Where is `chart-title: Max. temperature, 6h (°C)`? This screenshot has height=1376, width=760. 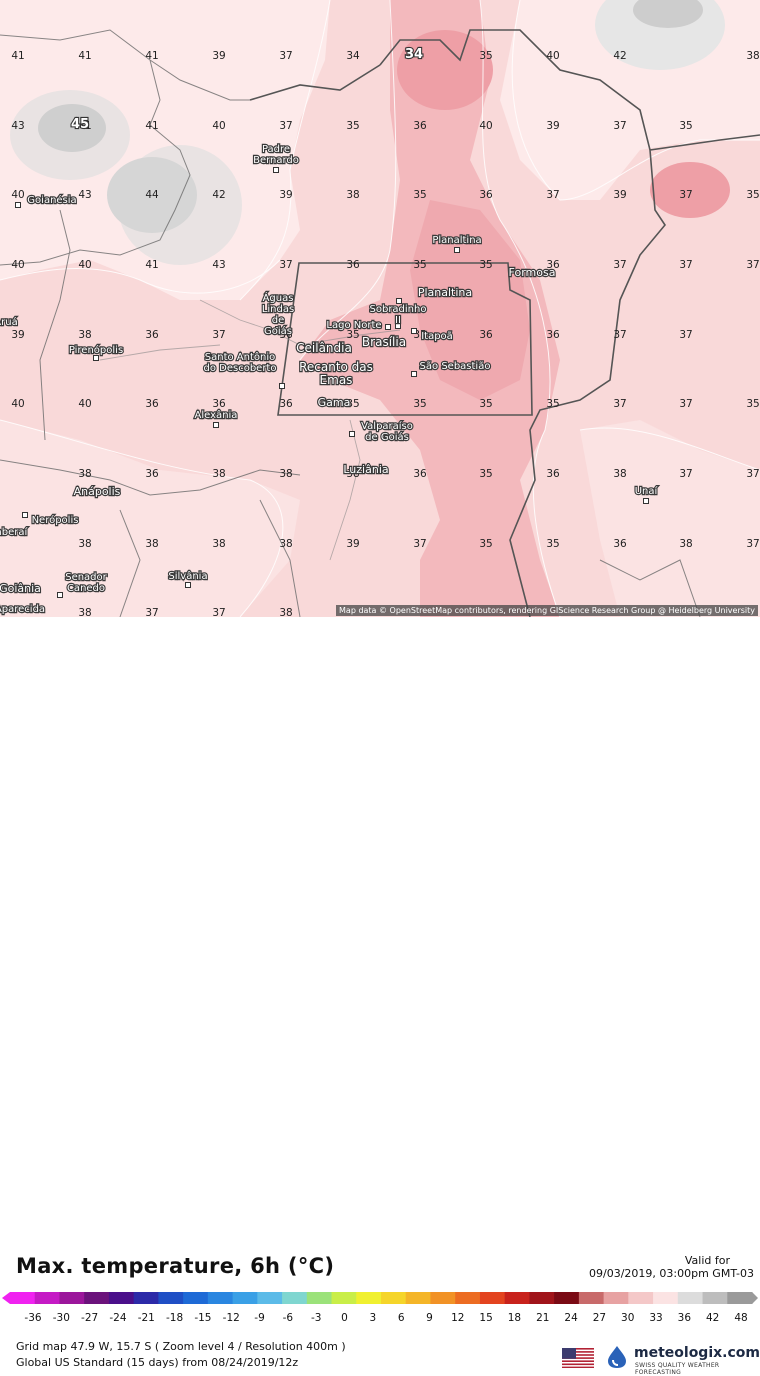
chart-title: Max. temperature, 6h (°C) is located at coordinates (175, 1266).